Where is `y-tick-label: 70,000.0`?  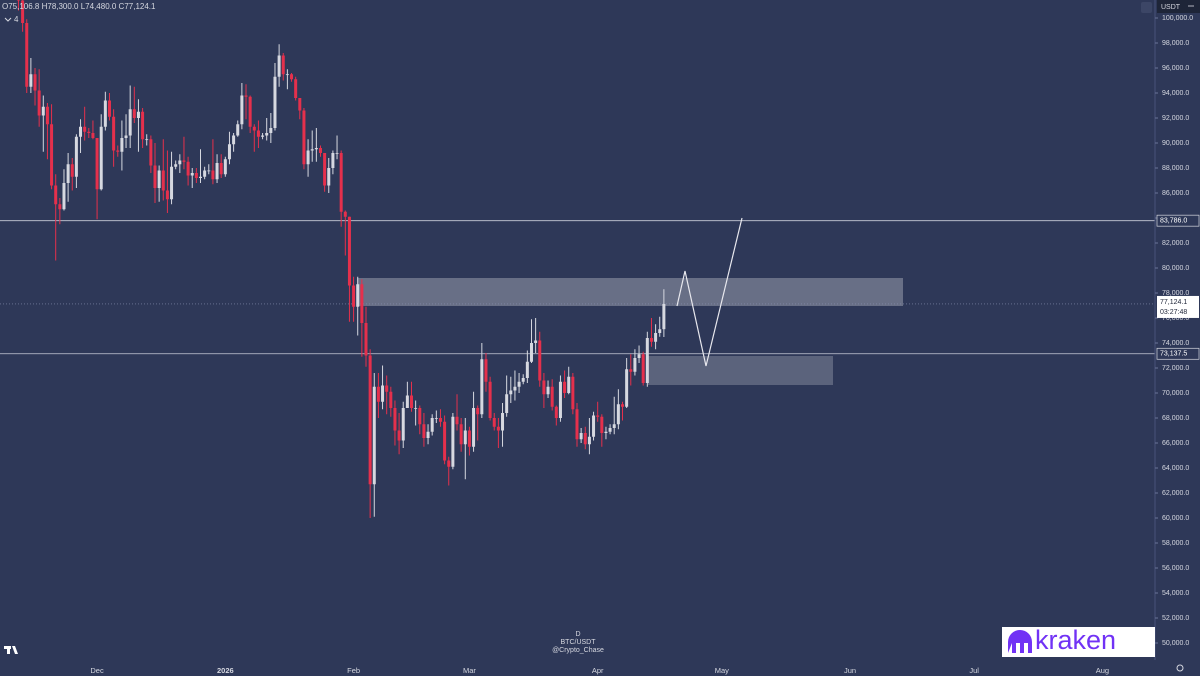 y-tick-label: 70,000.0 is located at coordinates (1175, 393).